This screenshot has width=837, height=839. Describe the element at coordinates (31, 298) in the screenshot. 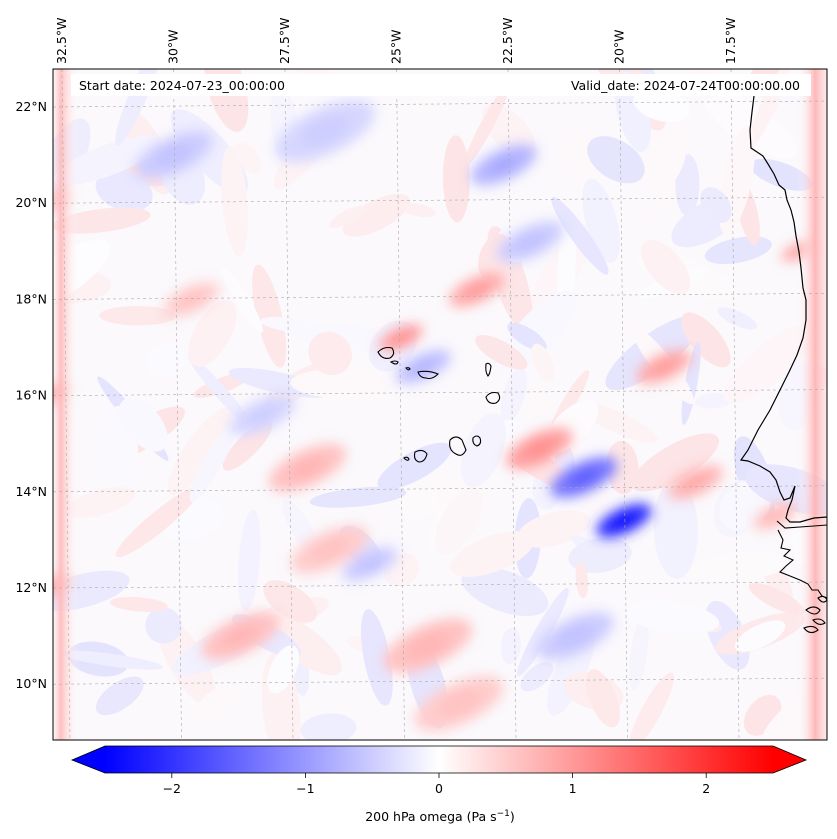

I see `latitude-label: 18°N` at that location.